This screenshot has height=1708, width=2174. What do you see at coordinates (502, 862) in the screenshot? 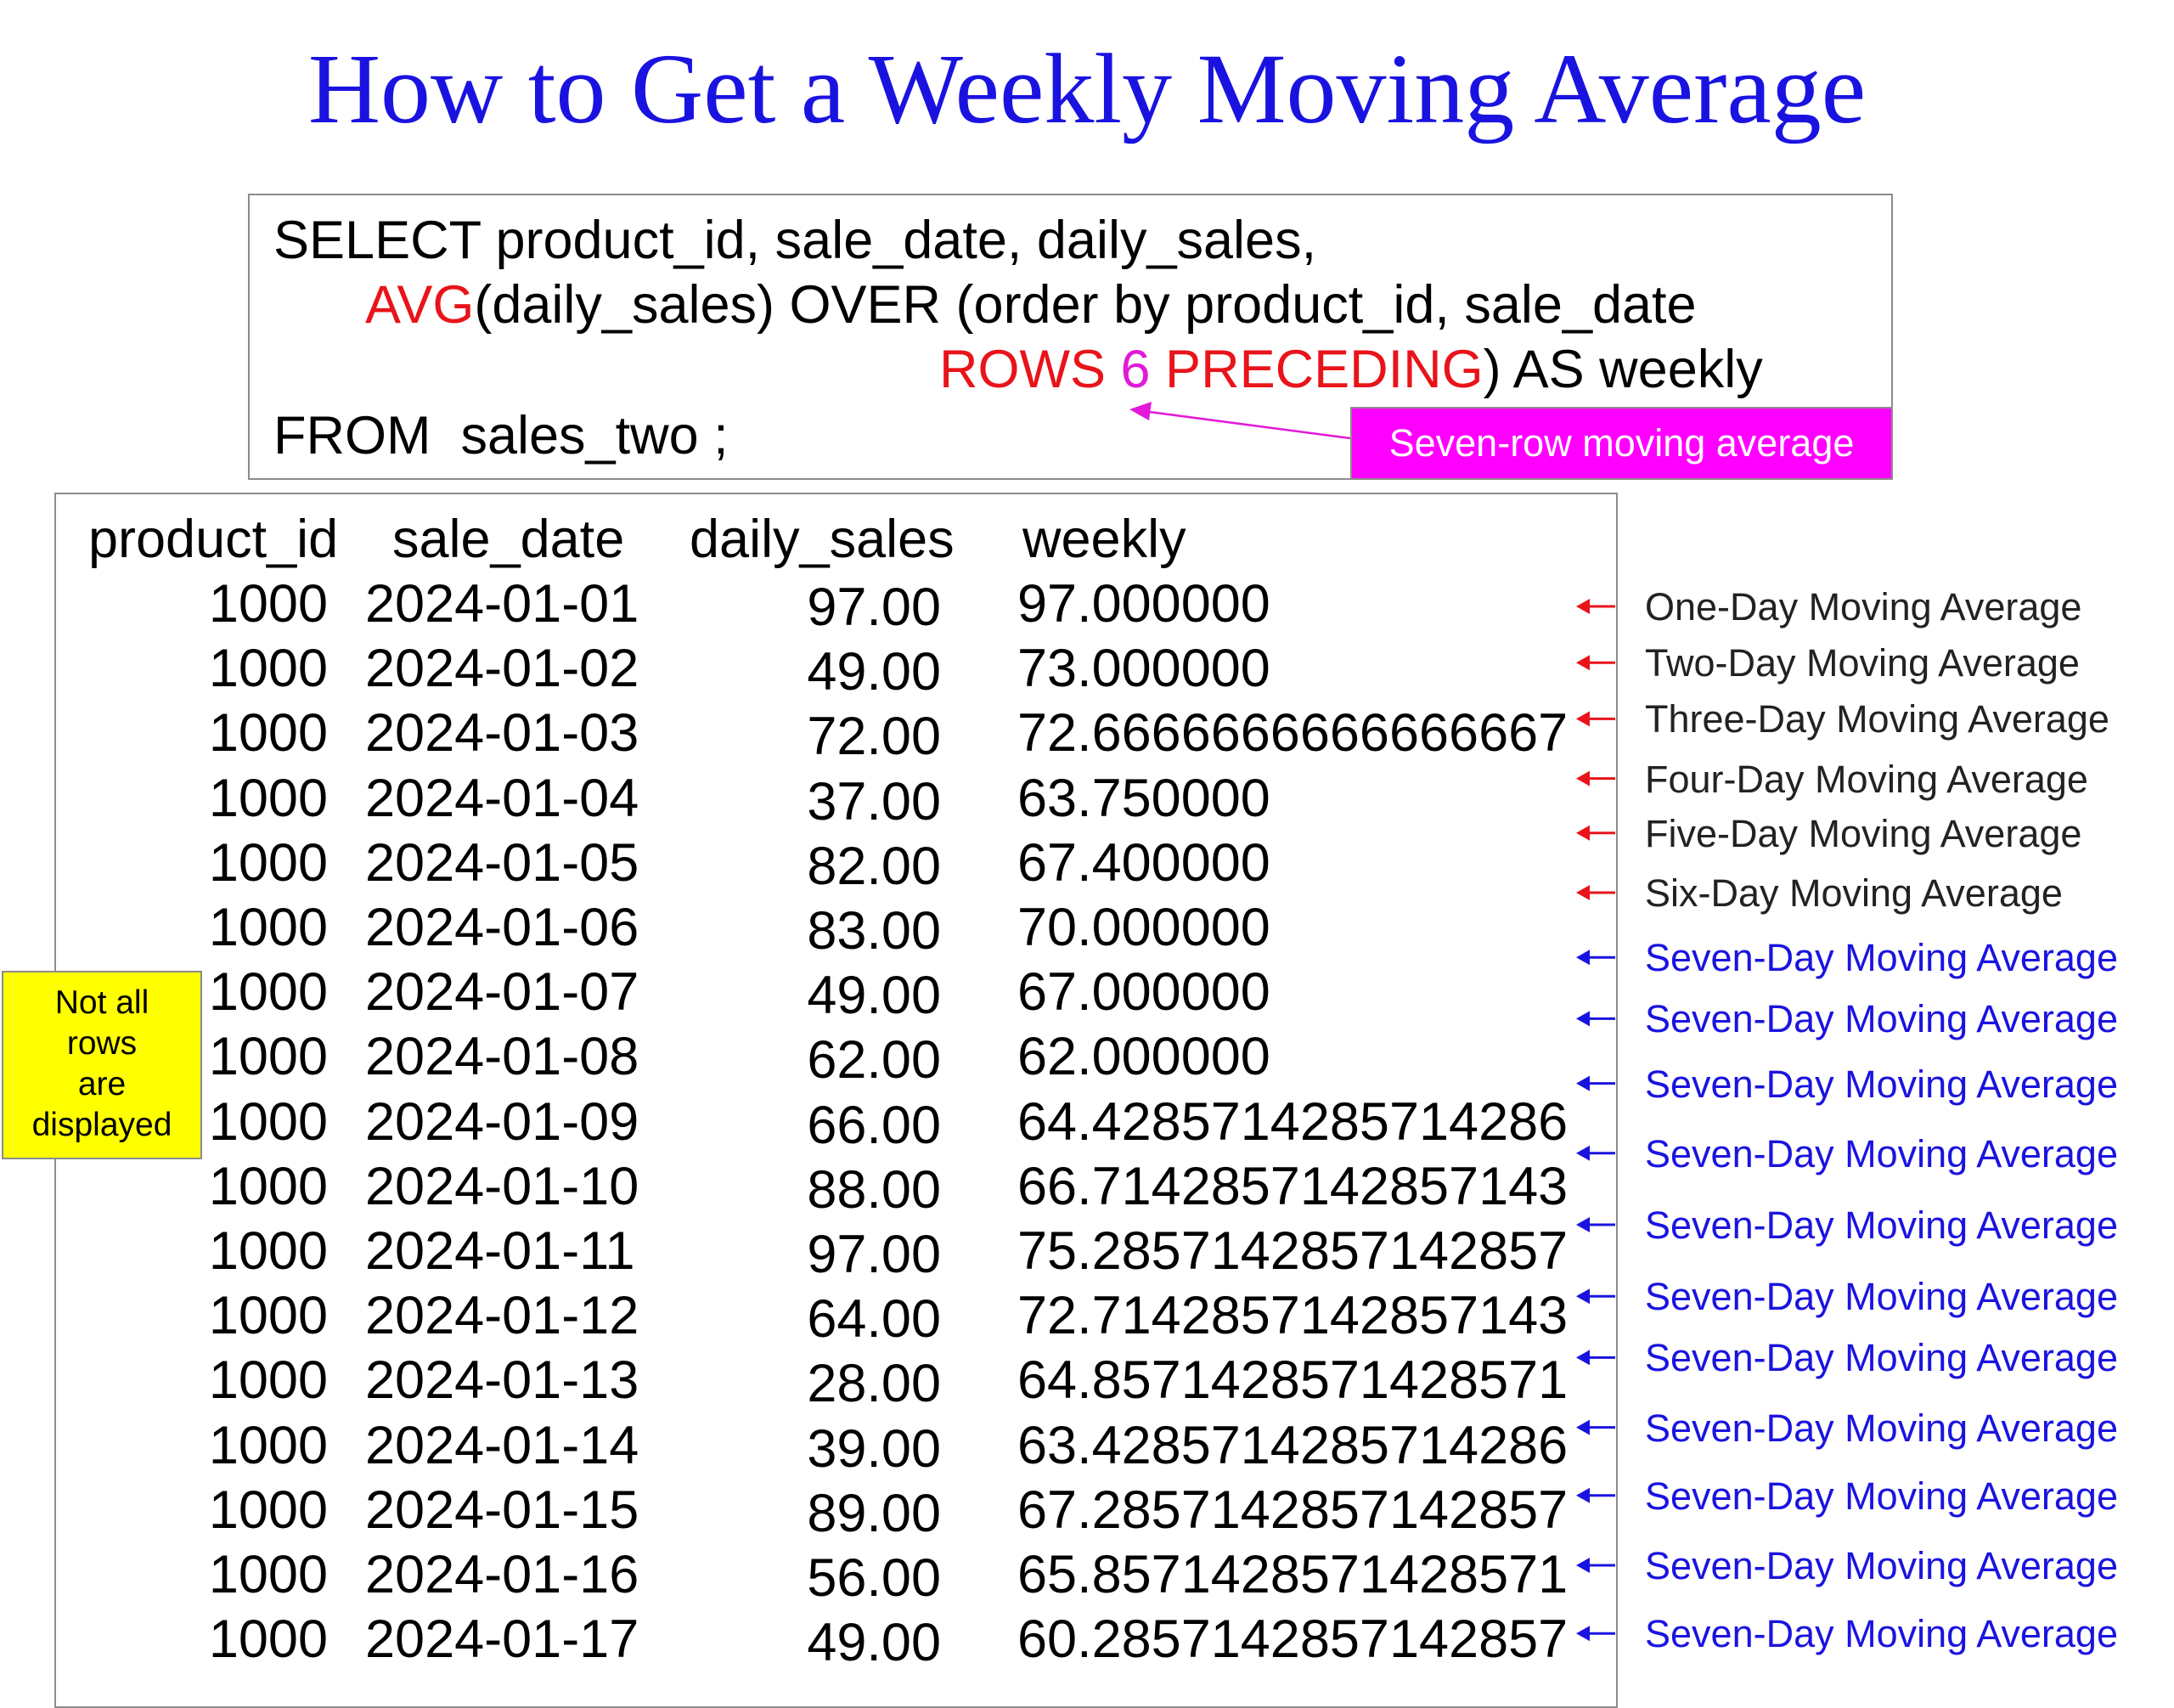
I see `cell-sale-date: 2024-01-05` at bounding box center [502, 862].